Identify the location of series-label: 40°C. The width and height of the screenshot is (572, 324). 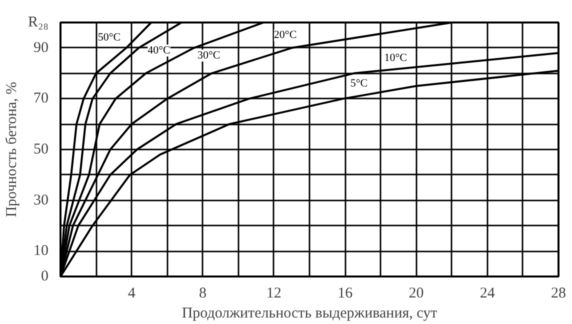
(159, 50).